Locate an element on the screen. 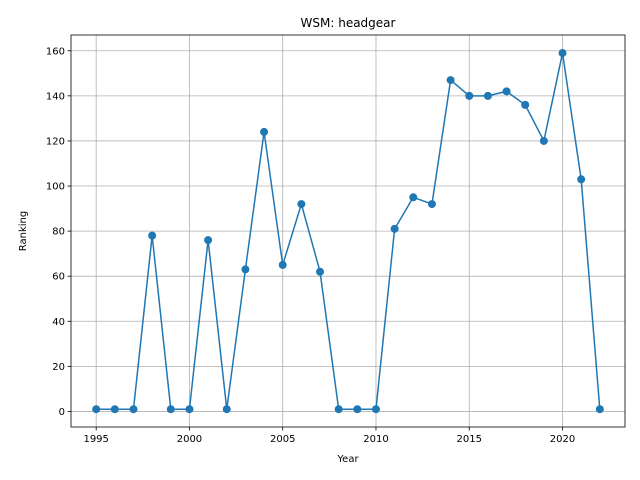  x-tick-label: 2020 is located at coordinates (562, 439).